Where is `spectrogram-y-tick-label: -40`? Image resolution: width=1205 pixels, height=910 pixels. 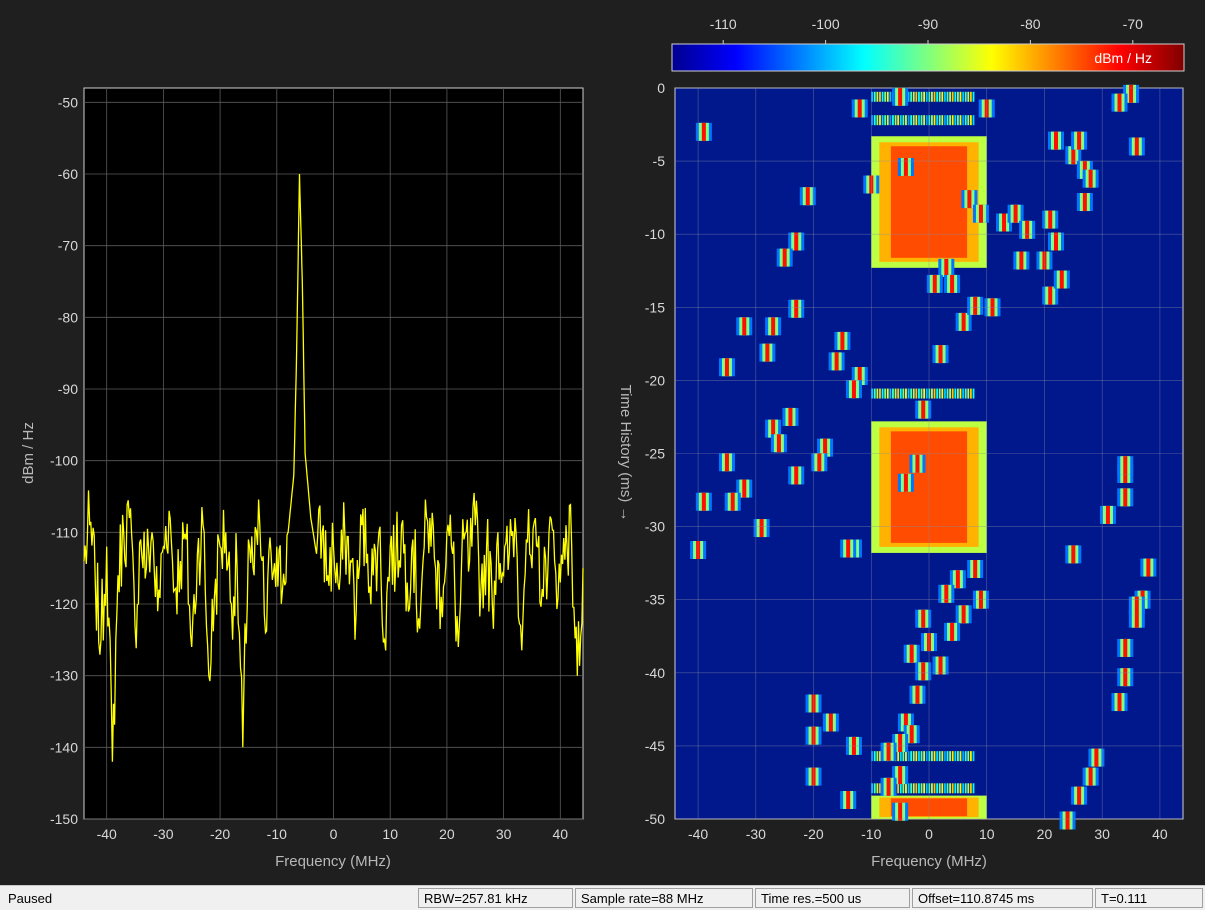
spectrogram-y-tick-label: -40 is located at coordinates (655, 673).